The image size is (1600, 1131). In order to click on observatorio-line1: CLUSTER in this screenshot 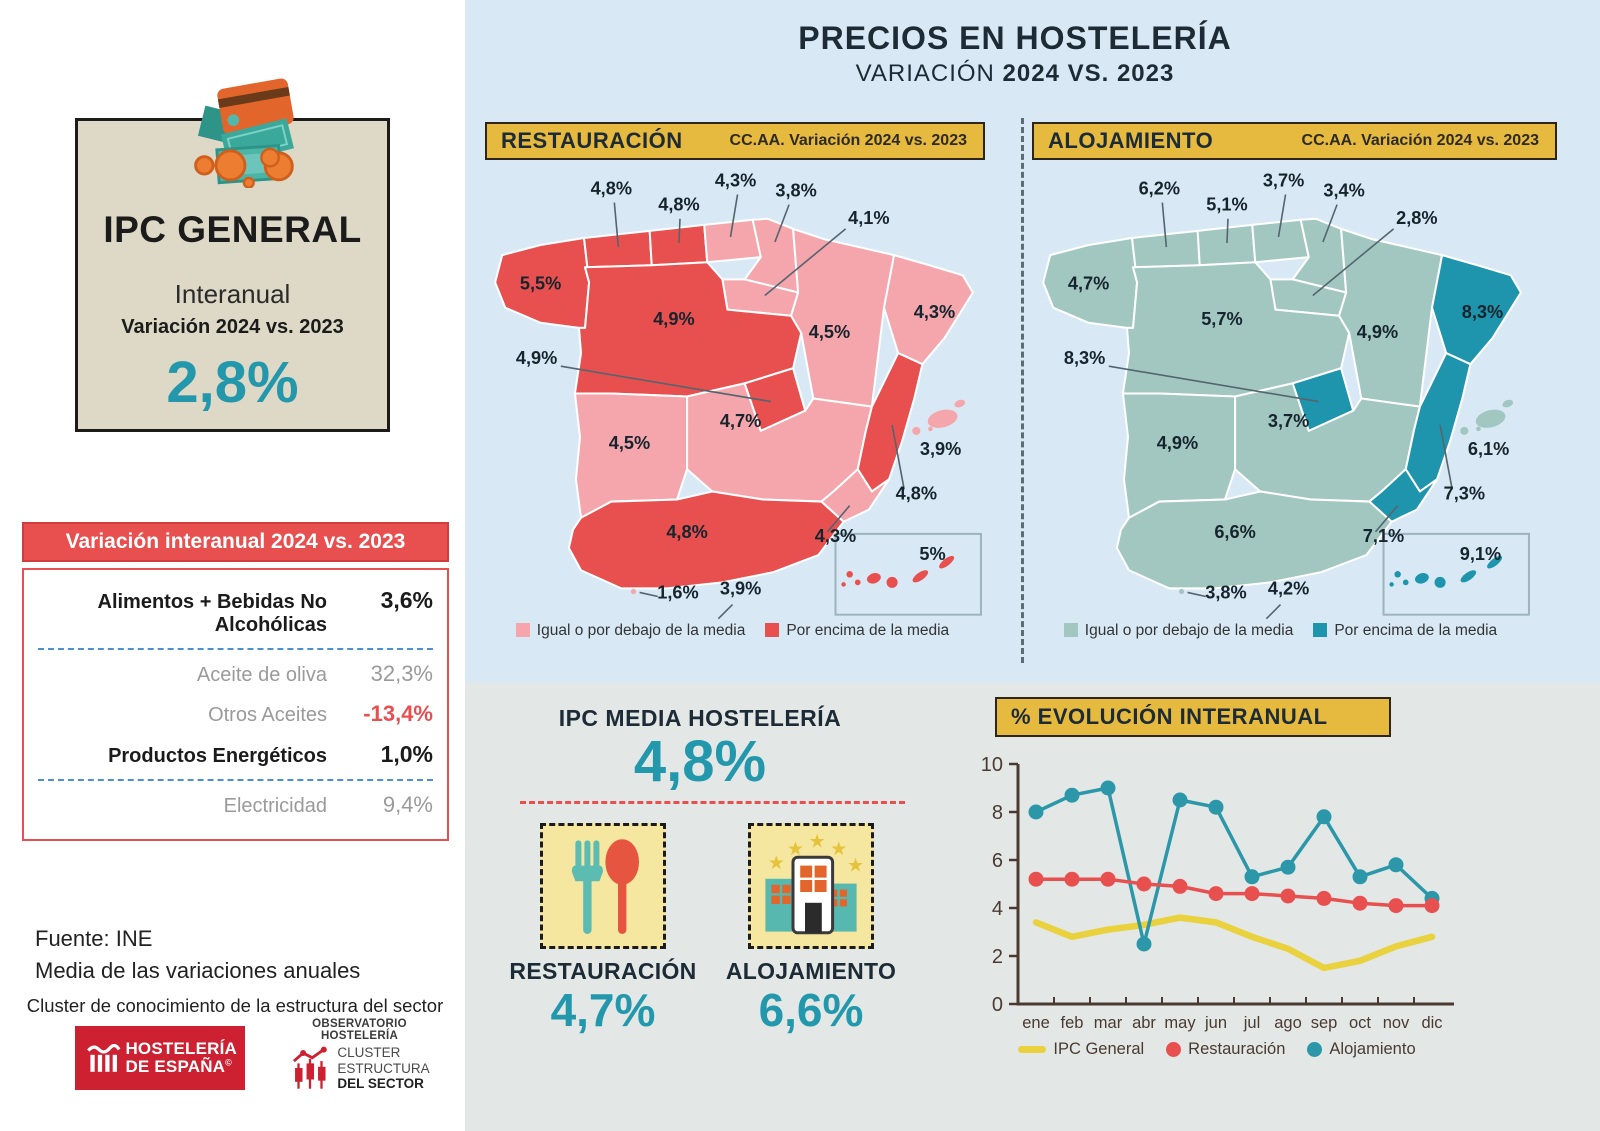, I will do `click(369, 1052)`.